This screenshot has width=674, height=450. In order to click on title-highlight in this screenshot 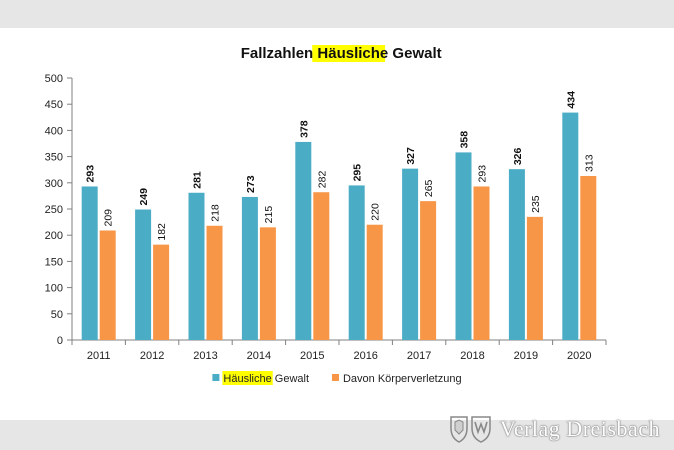, I will do `click(349, 53)`.